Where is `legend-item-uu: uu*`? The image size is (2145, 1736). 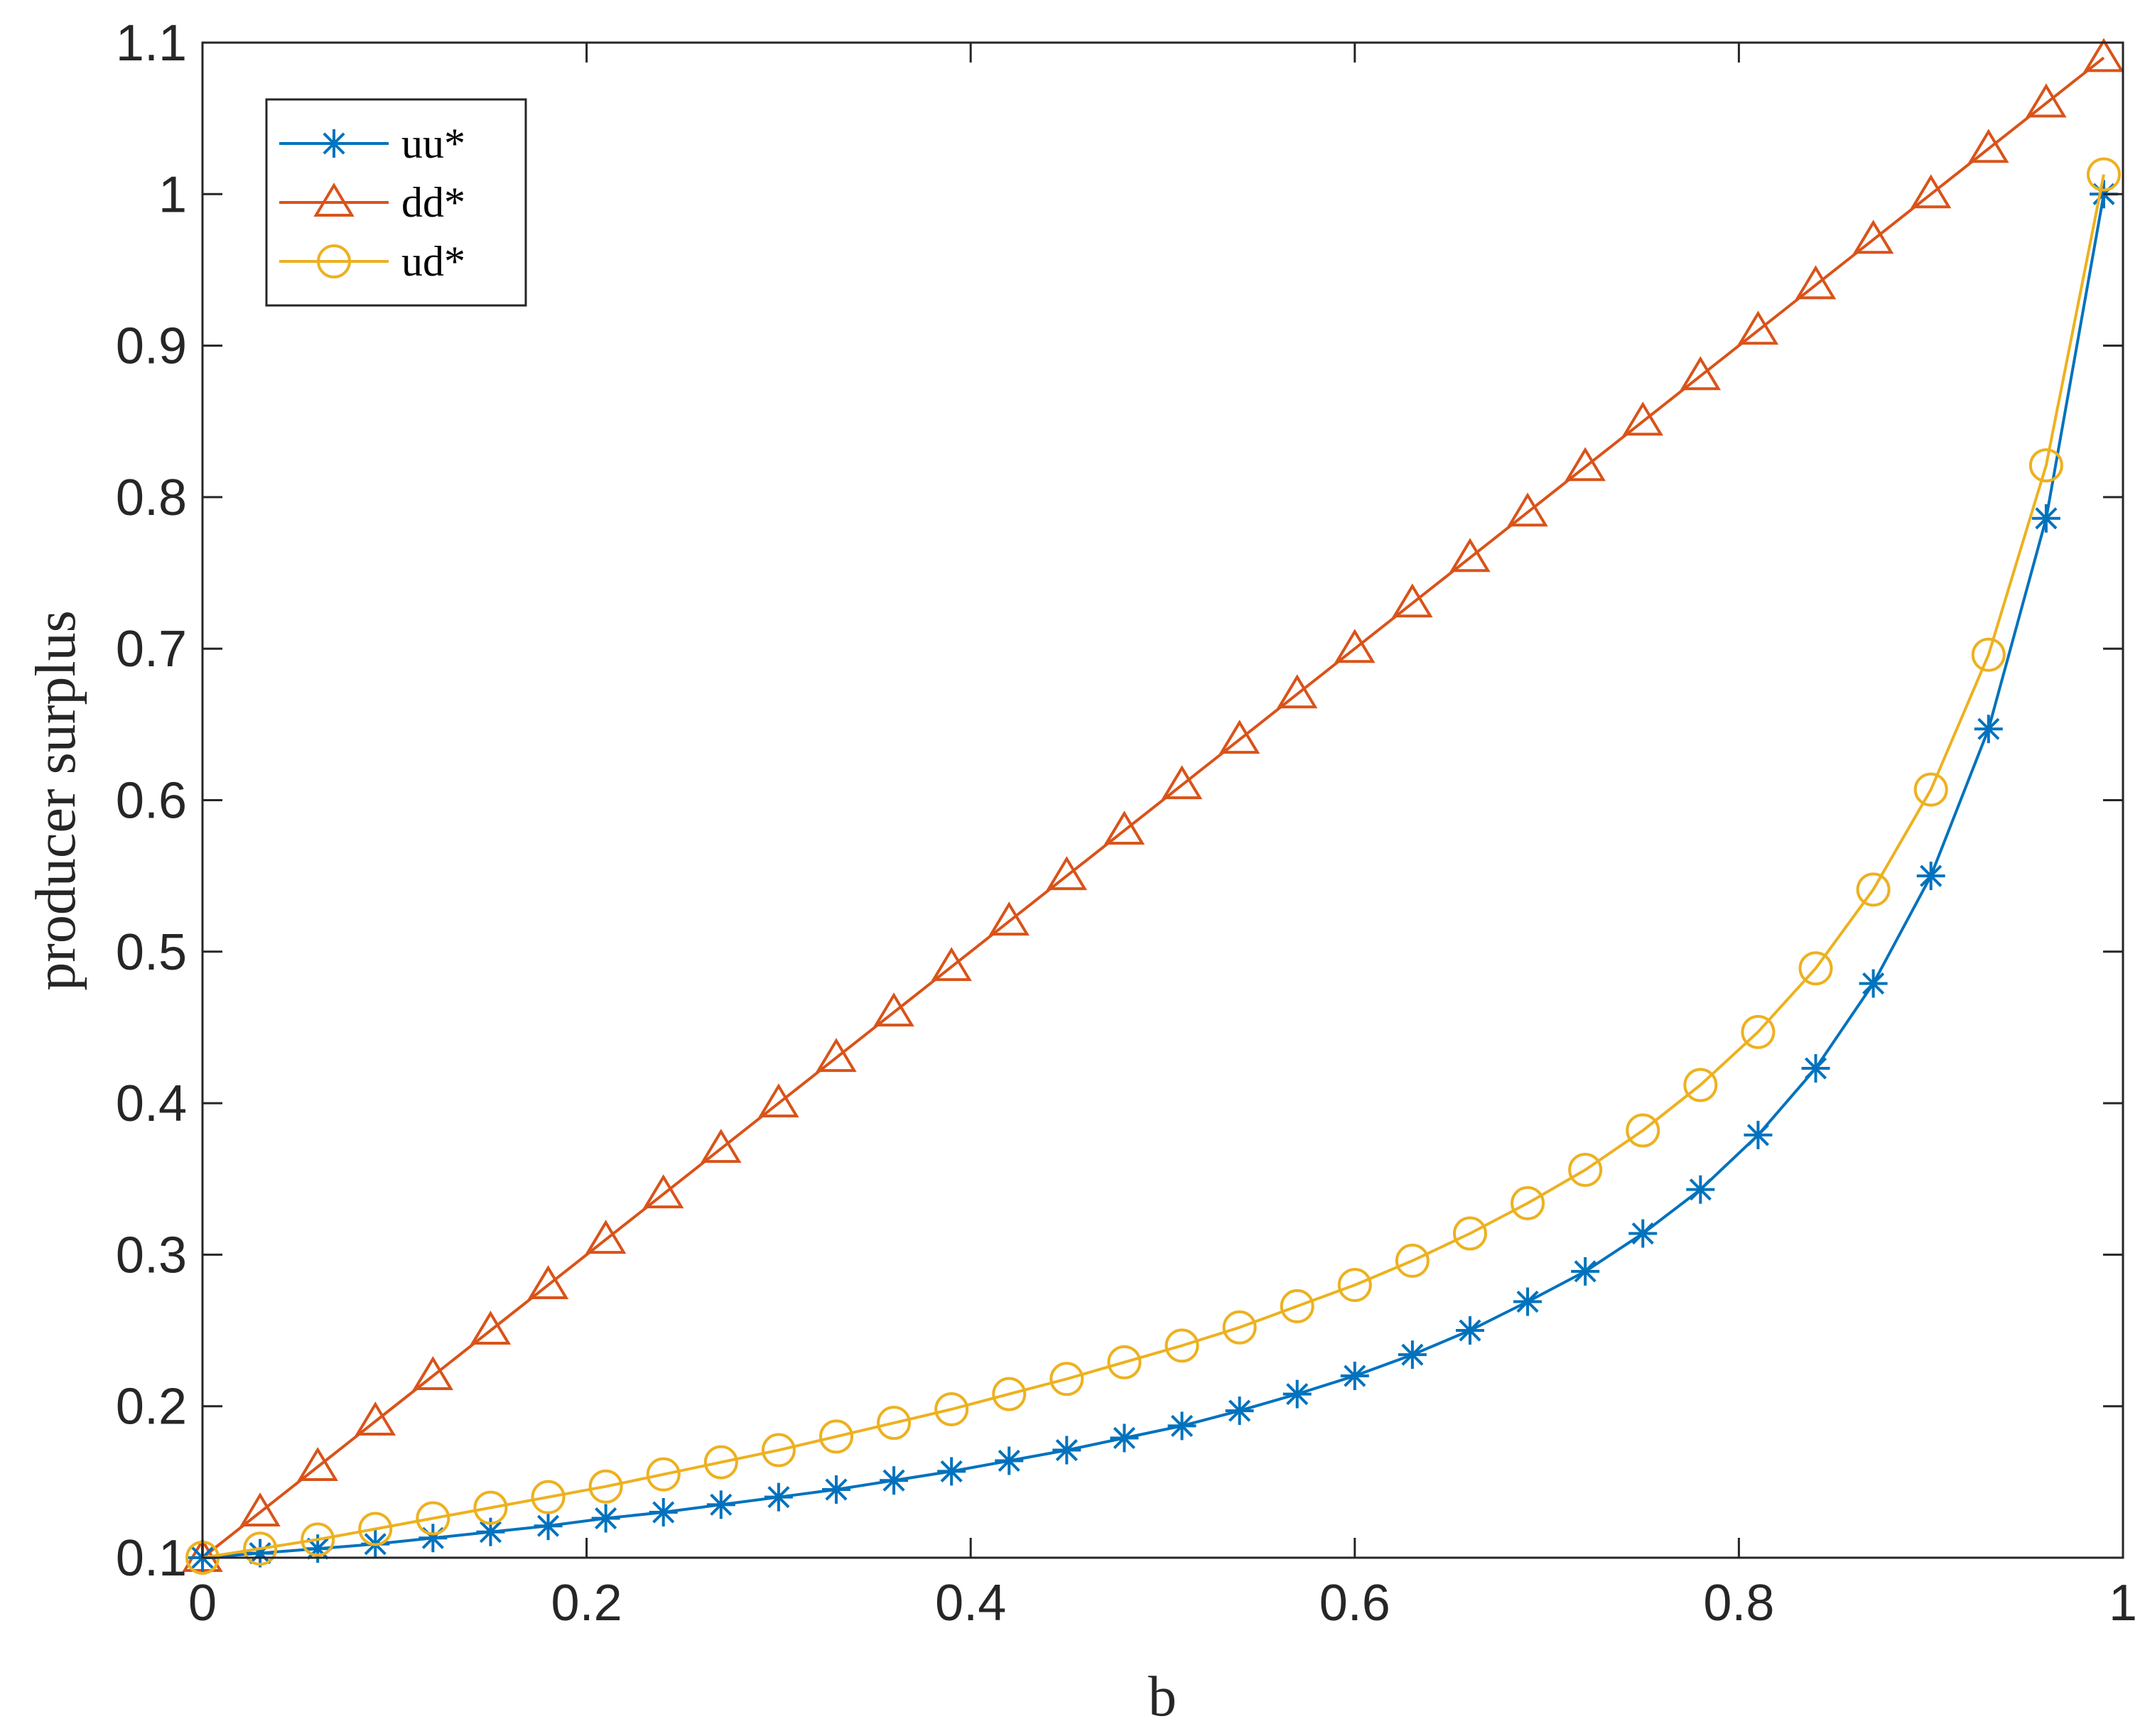 legend-item-uu: uu* is located at coordinates (372, 143).